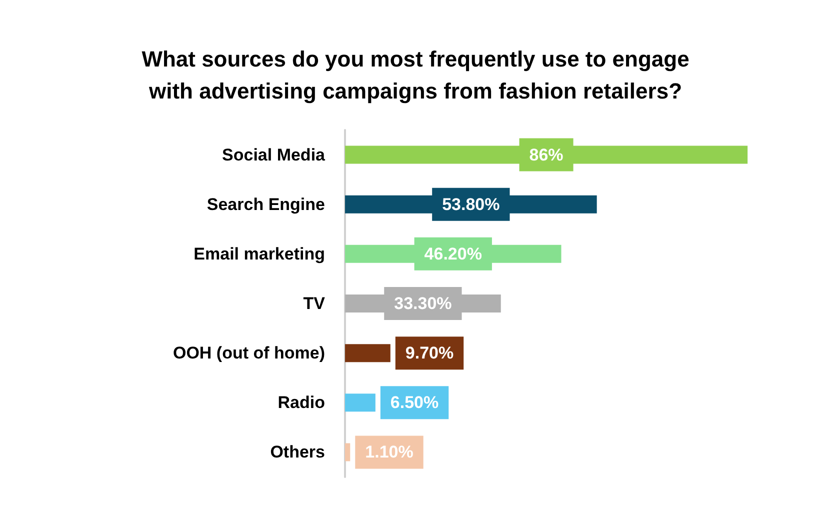  What do you see at coordinates (429, 353) in the screenshot?
I see `data-label: 9.70%` at bounding box center [429, 353].